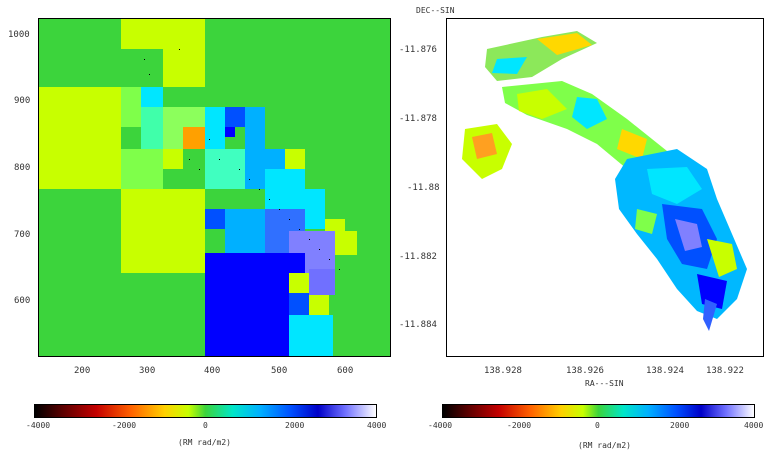  I want to click on right-y-tick: -11.882, so click(418, 257).